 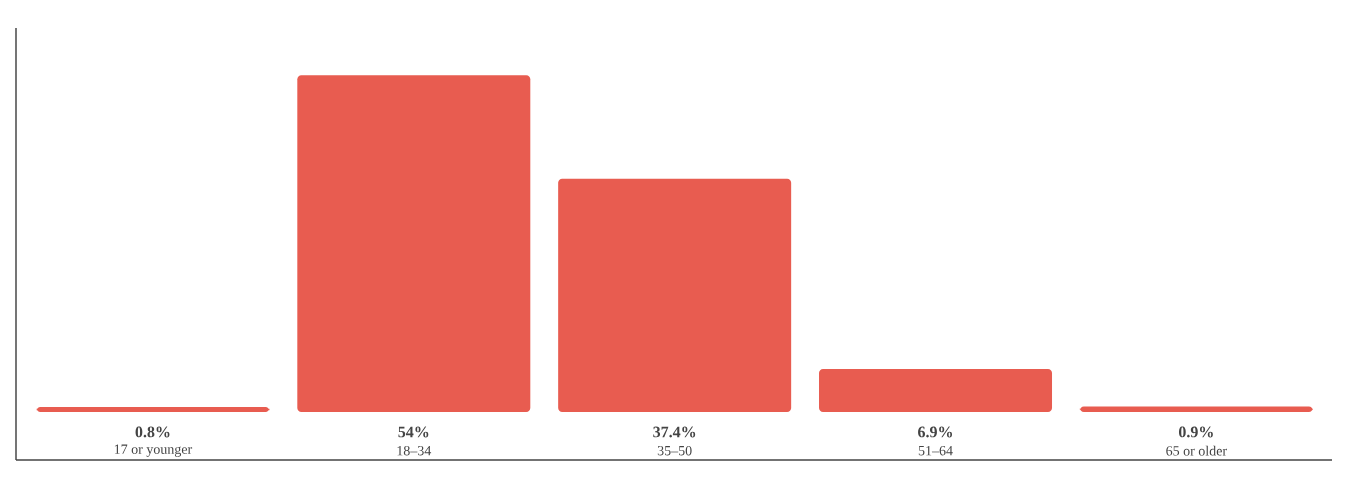 What do you see at coordinates (153, 450) in the screenshot?
I see `x-tick-label: 17 or younger` at bounding box center [153, 450].